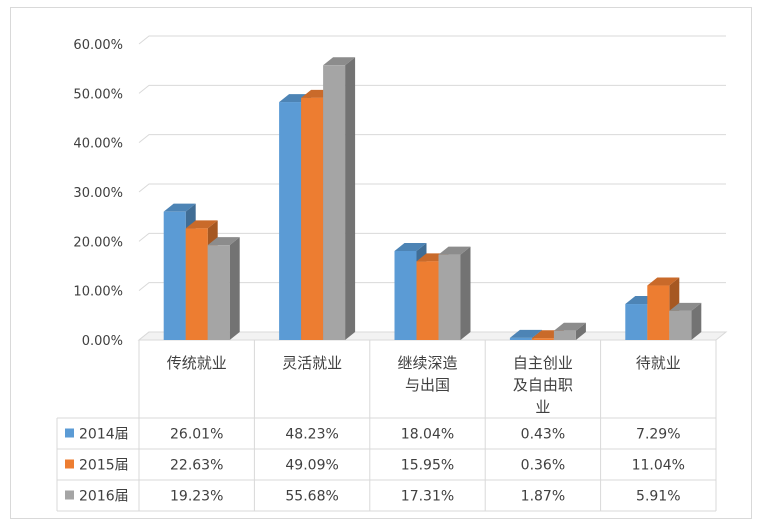 The height and width of the screenshot is (530, 762). What do you see at coordinates (311, 435) in the screenshot?
I see `data-value-label: 48.23%` at bounding box center [311, 435].